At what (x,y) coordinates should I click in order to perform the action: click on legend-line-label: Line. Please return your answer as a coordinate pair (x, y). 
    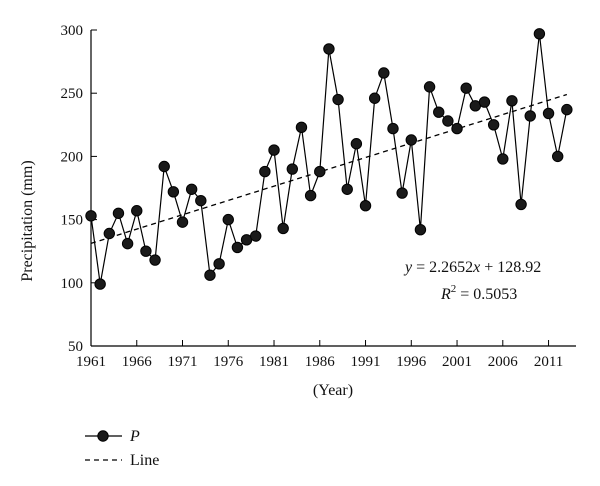
    Looking at the image, I should click on (144, 460).